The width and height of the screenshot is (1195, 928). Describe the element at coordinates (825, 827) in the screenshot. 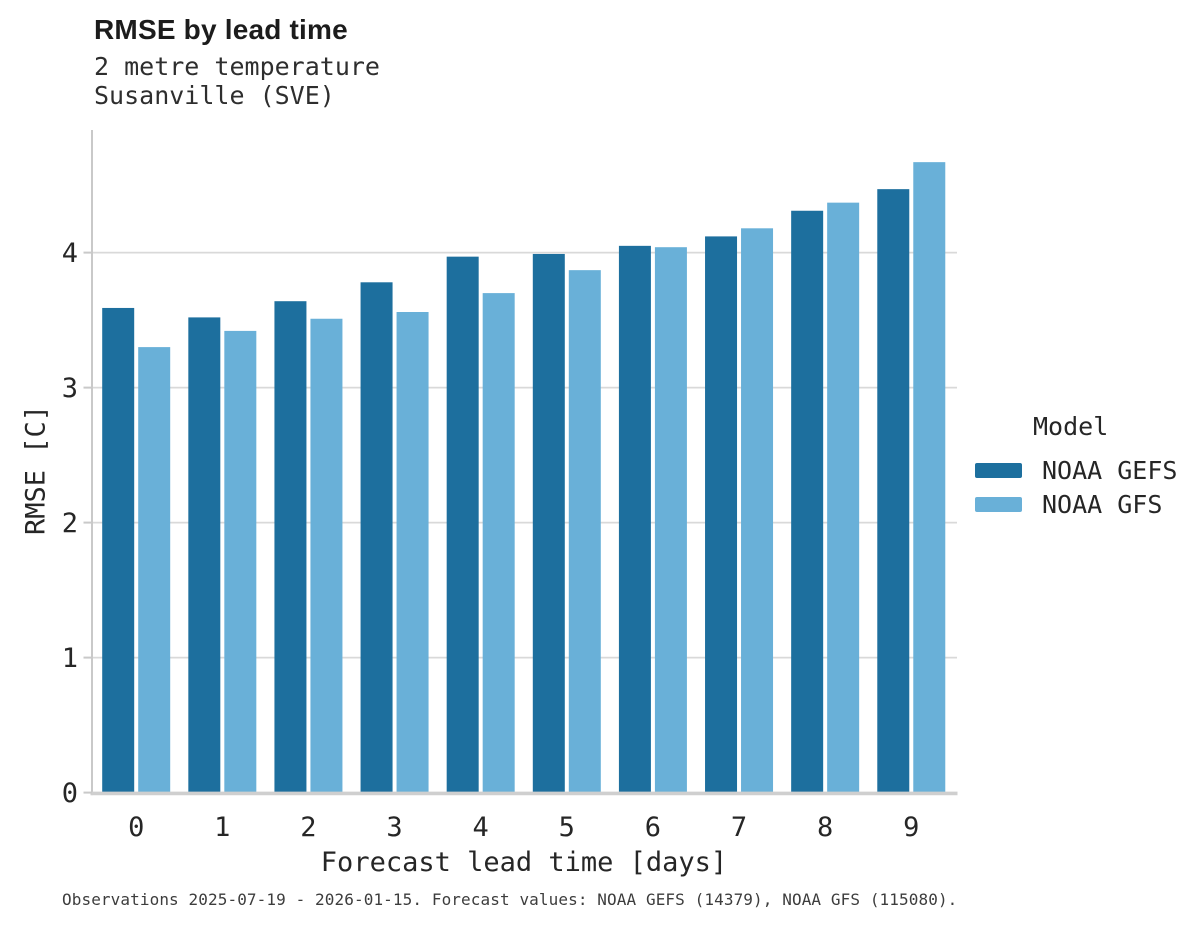

I see `x-tick-label: 8` at that location.